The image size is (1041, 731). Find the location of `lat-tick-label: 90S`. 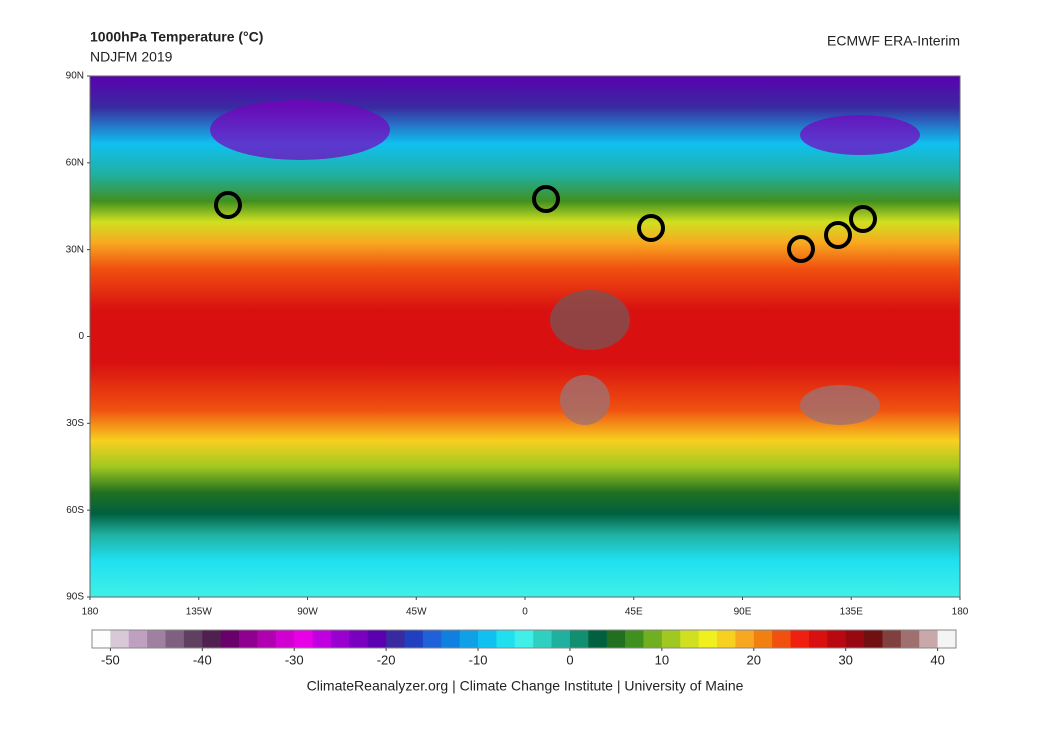

lat-tick-label: 90S is located at coordinates (75, 597).